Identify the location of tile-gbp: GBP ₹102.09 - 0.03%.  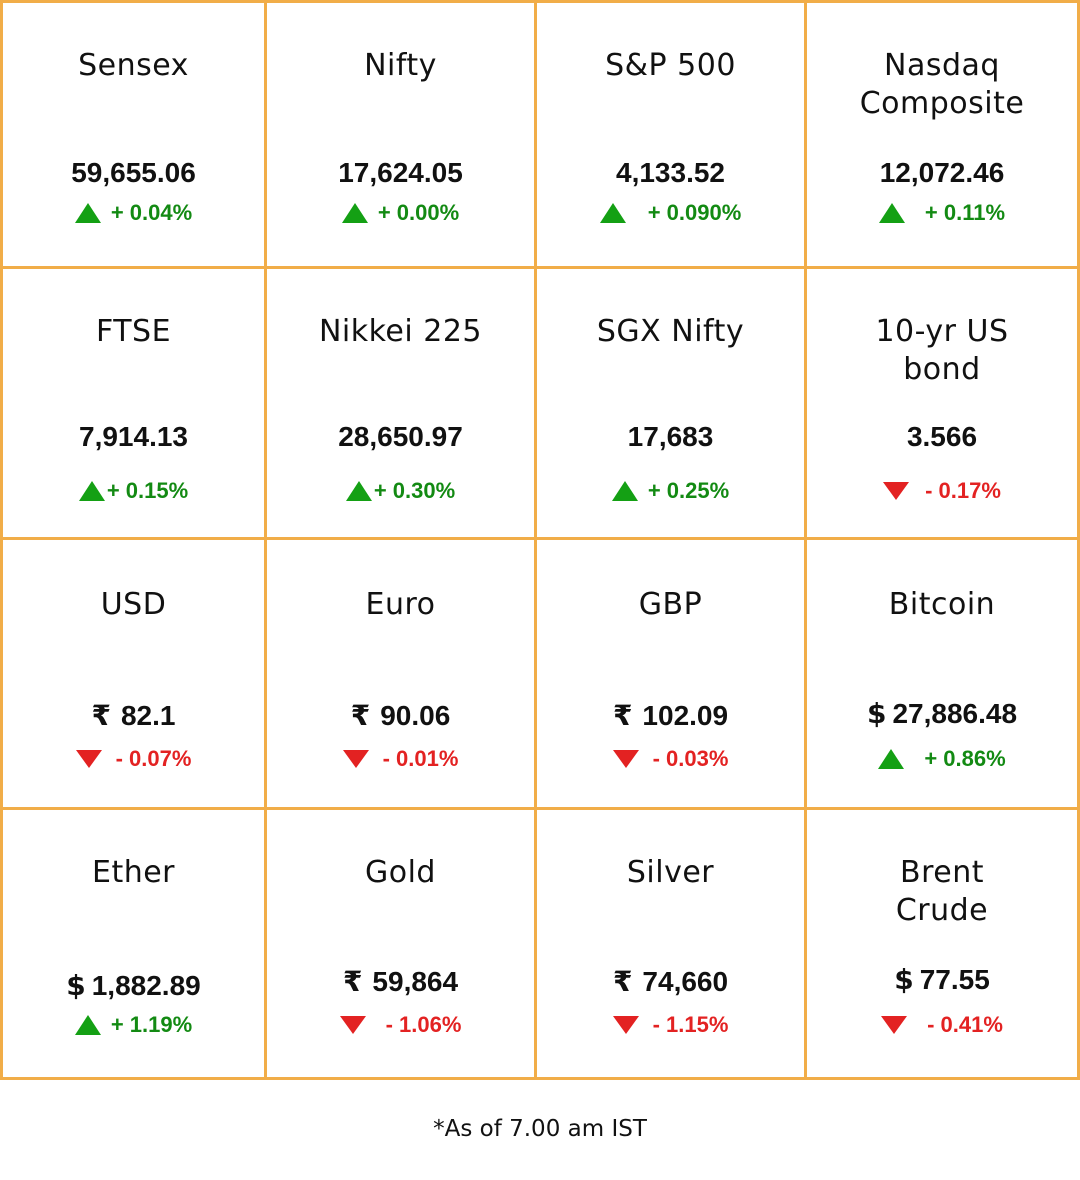
(672, 675).